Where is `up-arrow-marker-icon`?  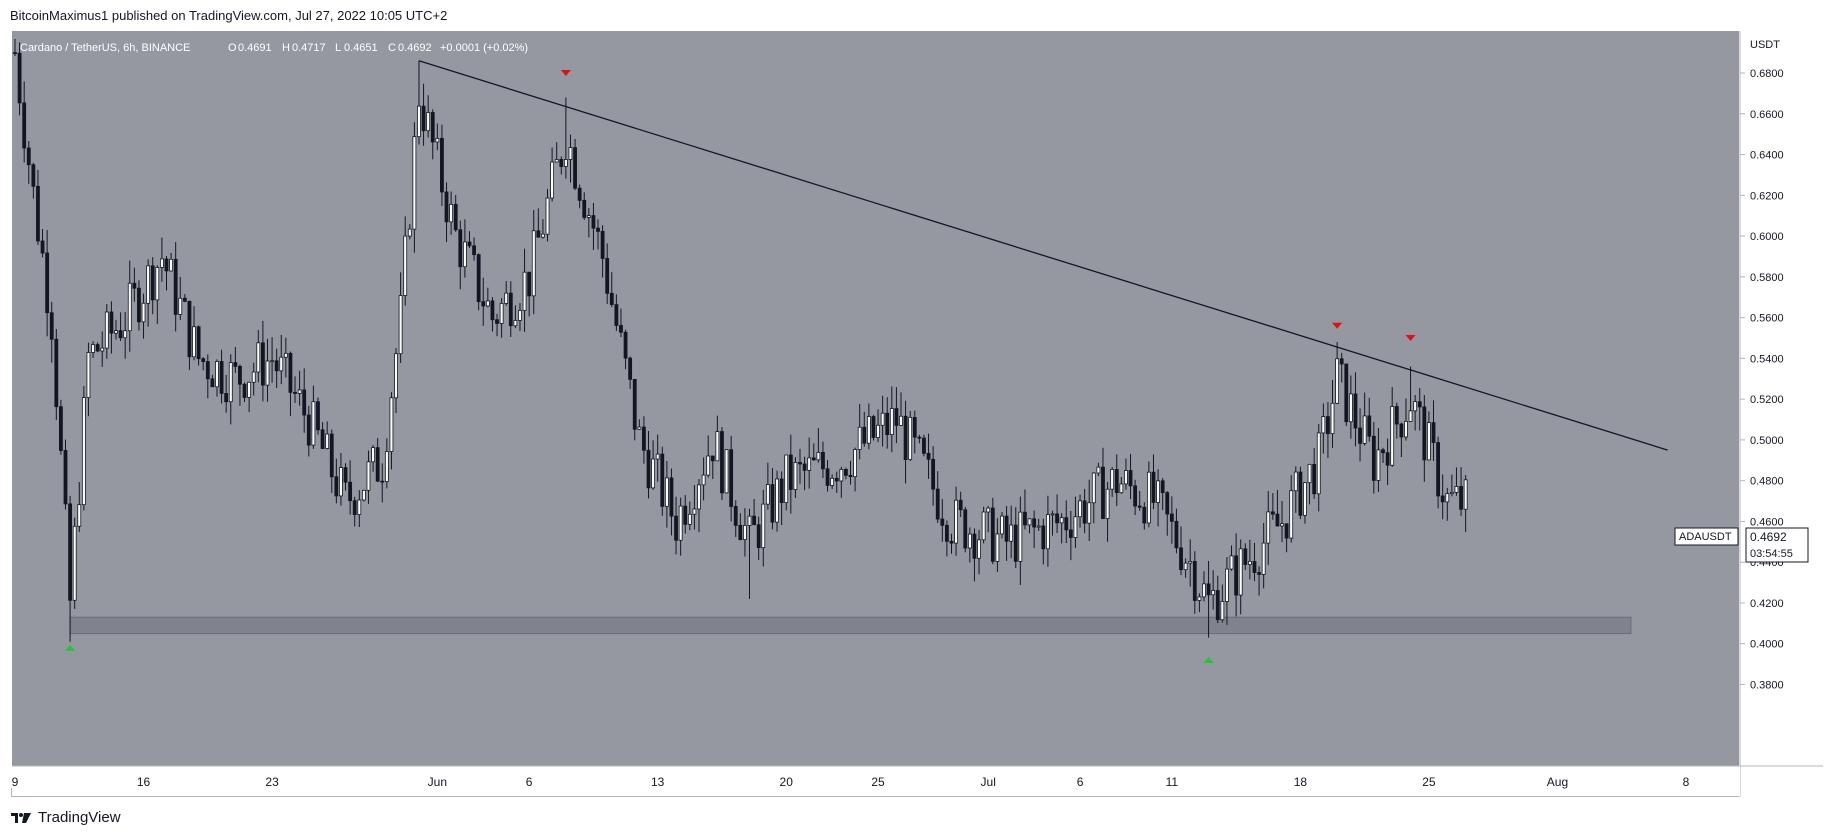 up-arrow-marker-icon is located at coordinates (70, 647).